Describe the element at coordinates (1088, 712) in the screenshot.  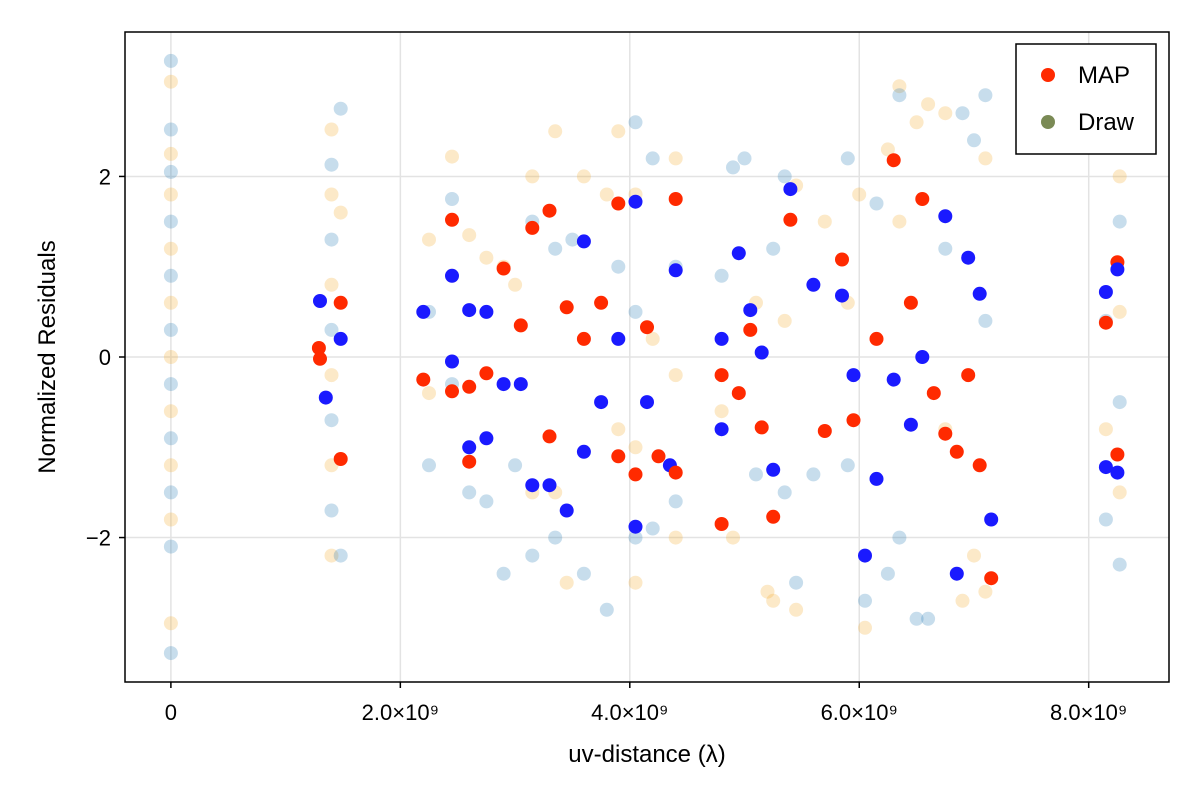
I see `x-tick-label: 8.0×10⁹` at that location.